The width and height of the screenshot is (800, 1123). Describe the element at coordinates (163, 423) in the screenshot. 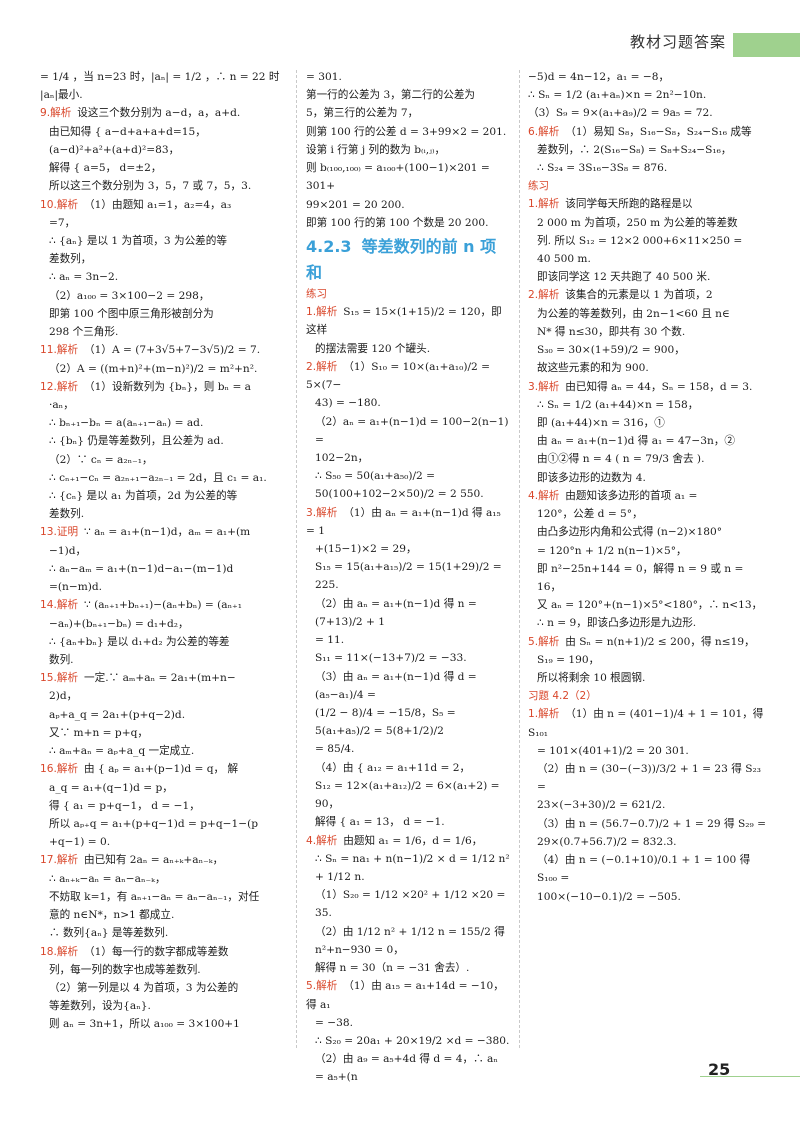

I see `answer-line: ∴ bₙ₊₁−bₙ = a(aₙ₊₁−aₙ) = ad.` at that location.